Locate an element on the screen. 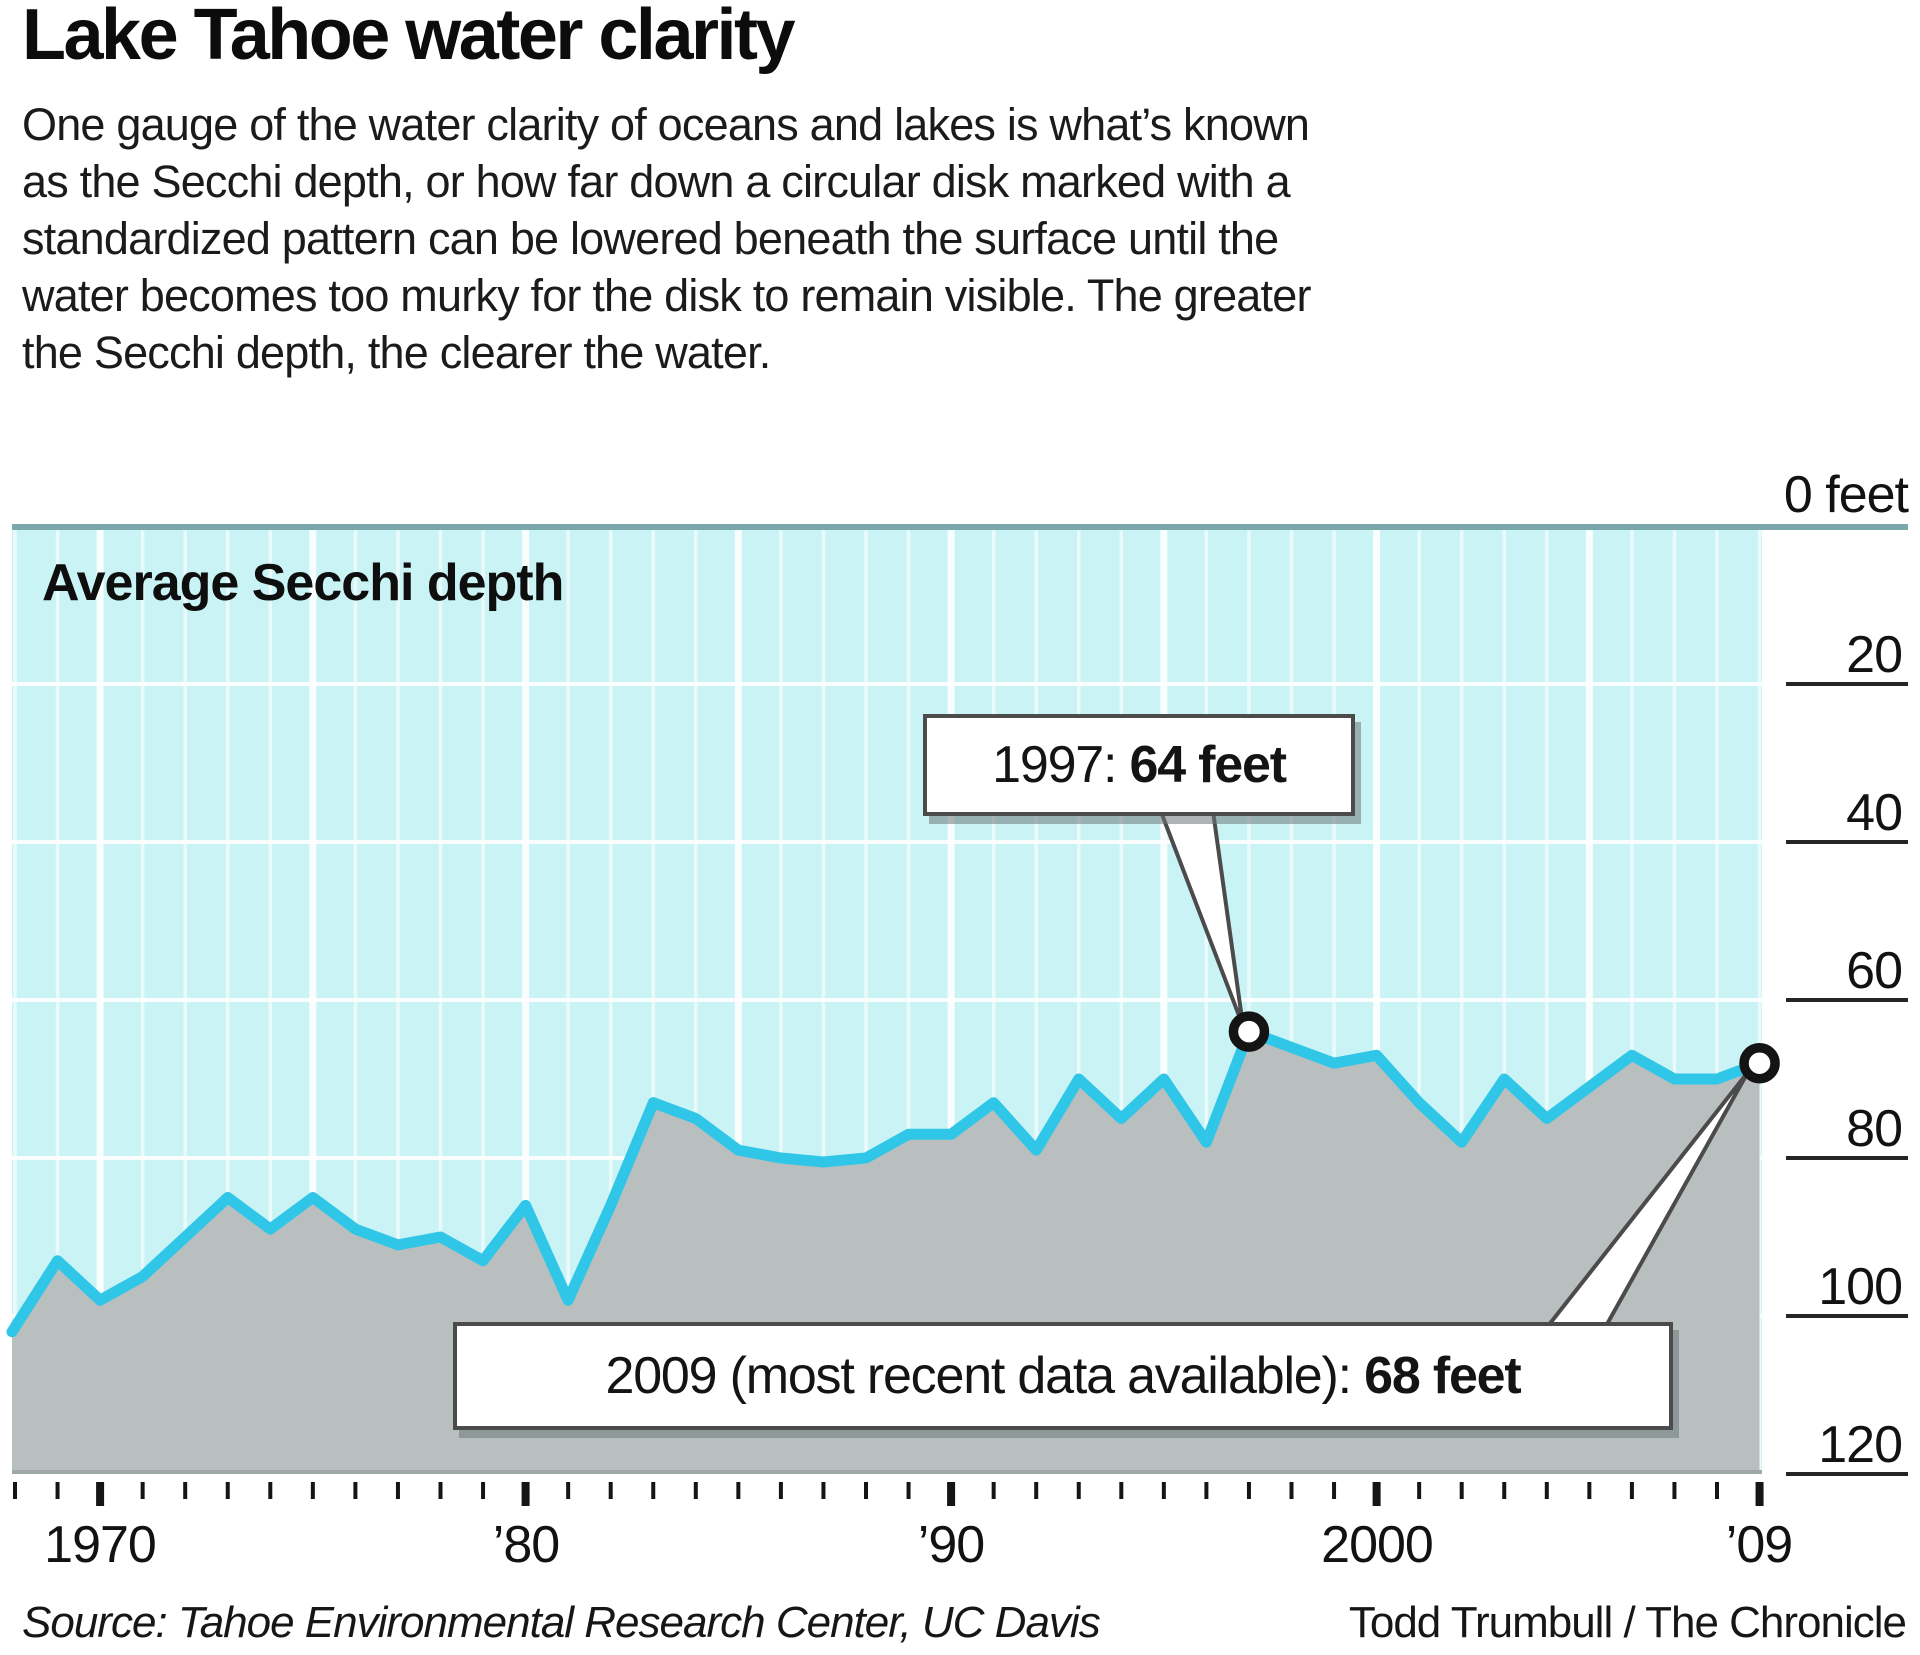 This screenshot has width=1920, height=1655. callout-2009-label: 2009 (most recent data available): is located at coordinates (985, 1376).